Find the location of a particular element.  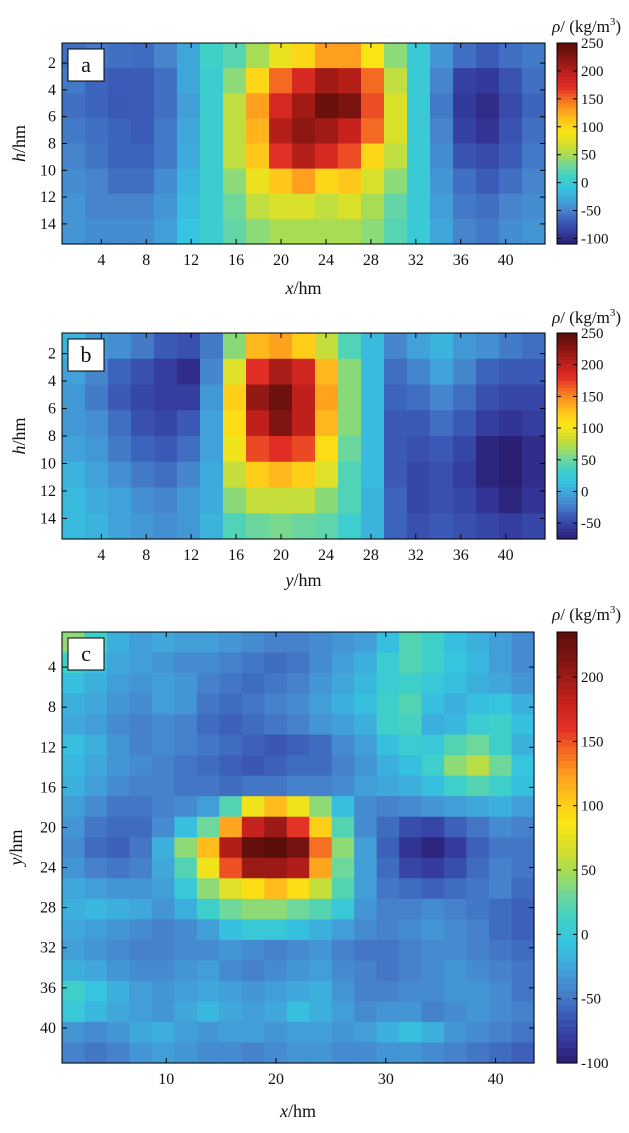

x-axis-label: x/hm is located at coordinates (297, 1111).